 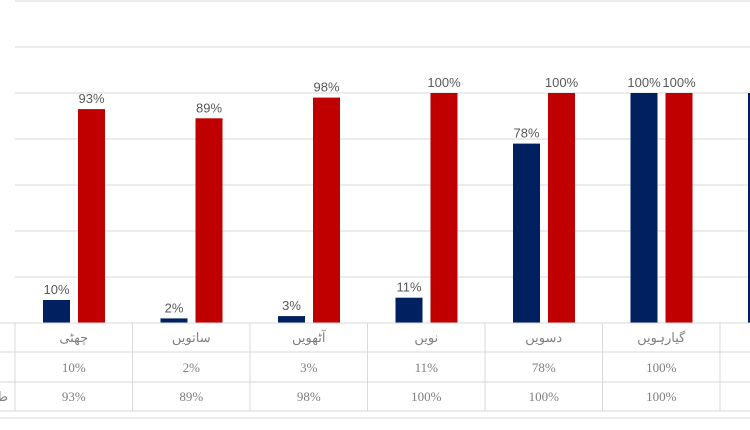 What do you see at coordinates (526, 133) in the screenshot?
I see `data-label: 78%` at bounding box center [526, 133].